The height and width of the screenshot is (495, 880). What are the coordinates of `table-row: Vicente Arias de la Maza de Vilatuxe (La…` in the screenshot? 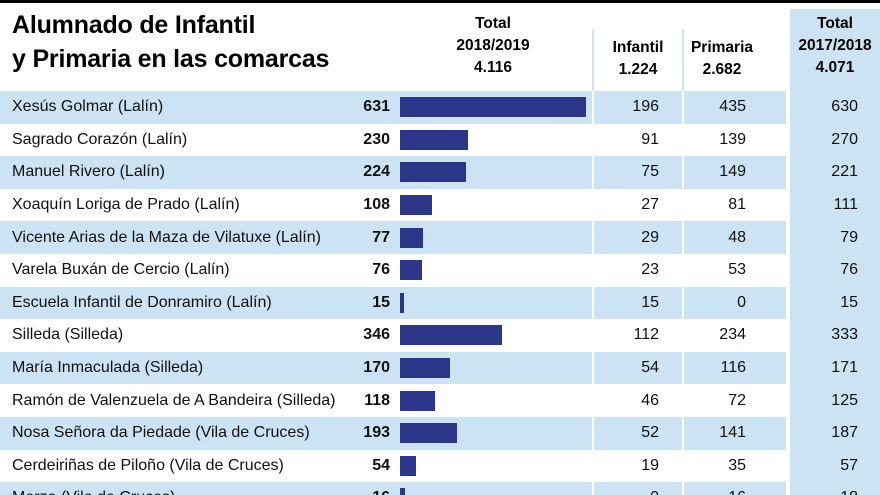 It's located at (440, 237).